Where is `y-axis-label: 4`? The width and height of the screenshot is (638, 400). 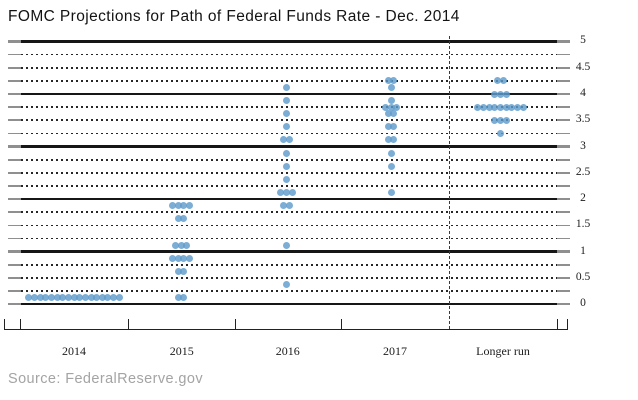 y-axis-label: 4 is located at coordinates (583, 92).